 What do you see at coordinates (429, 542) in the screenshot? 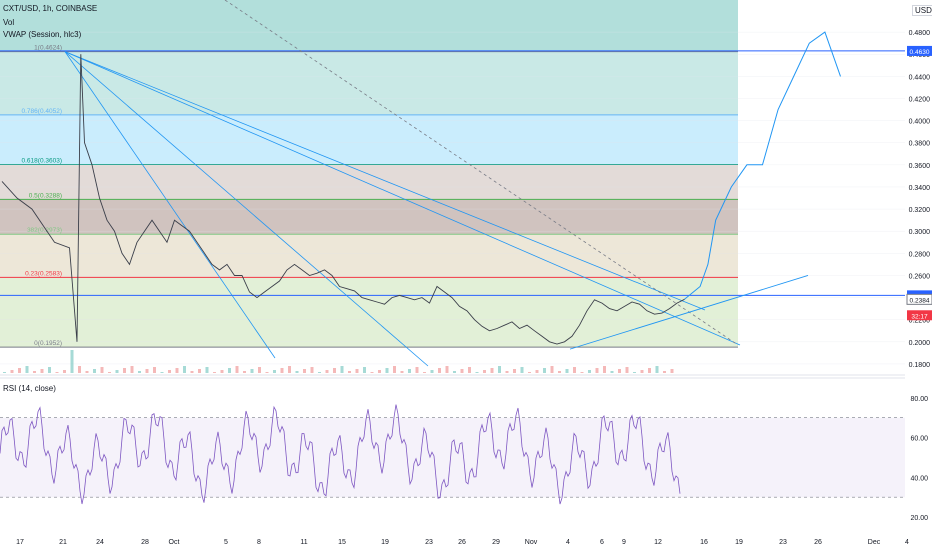
I see `time-tick-label: 23` at bounding box center [429, 542].